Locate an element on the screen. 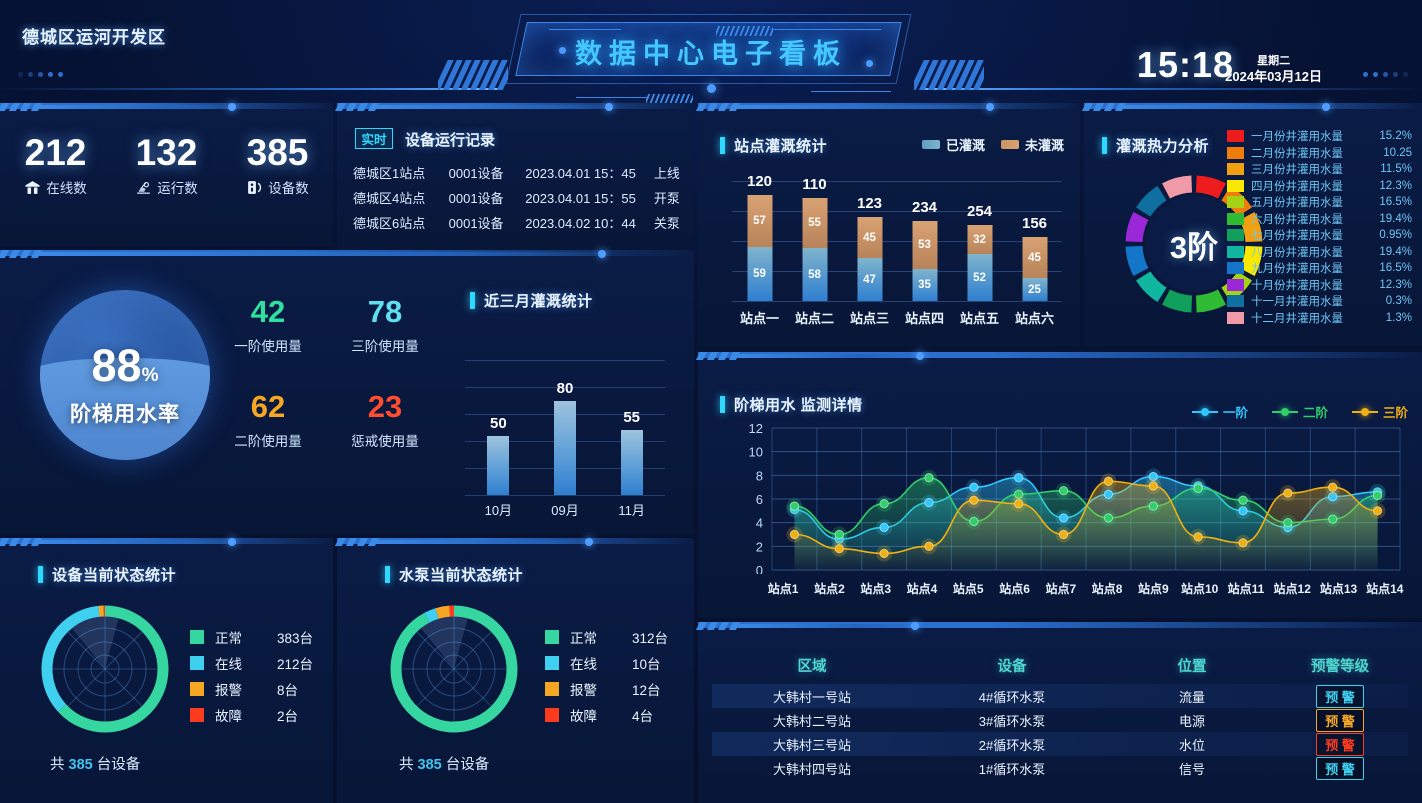 This screenshot has height=803, width=1422. legend-item: 二阶 is located at coordinates (1299, 411).